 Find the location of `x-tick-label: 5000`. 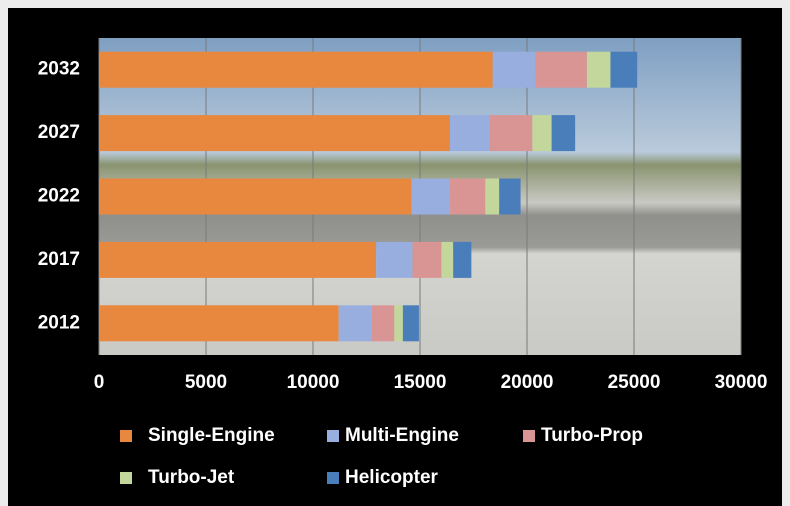

x-tick-label: 5000 is located at coordinates (206, 382).